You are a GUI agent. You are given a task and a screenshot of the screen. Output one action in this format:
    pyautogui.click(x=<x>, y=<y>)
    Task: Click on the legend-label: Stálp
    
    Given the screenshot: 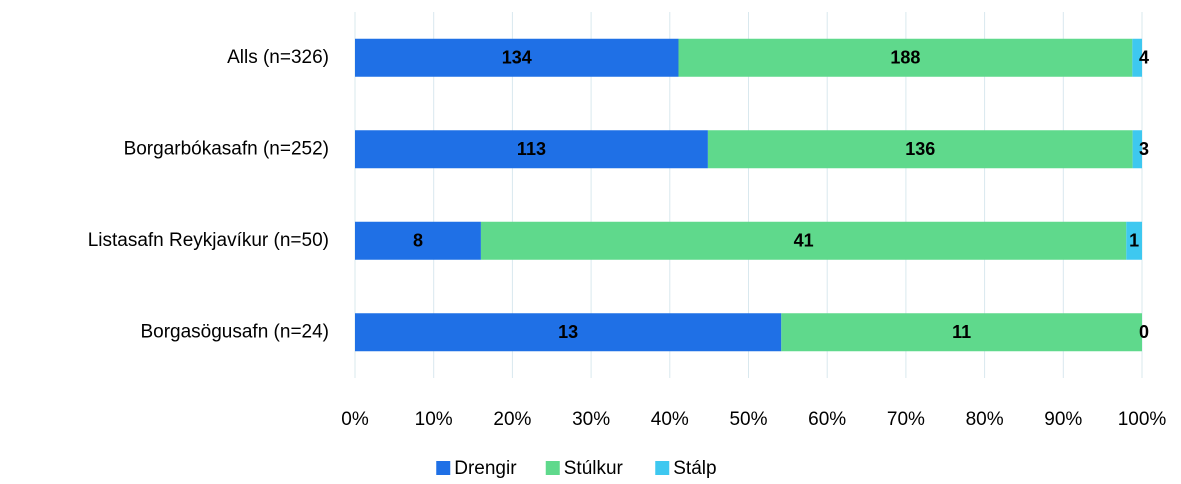 What is the action you would take?
    pyautogui.click(x=694, y=468)
    